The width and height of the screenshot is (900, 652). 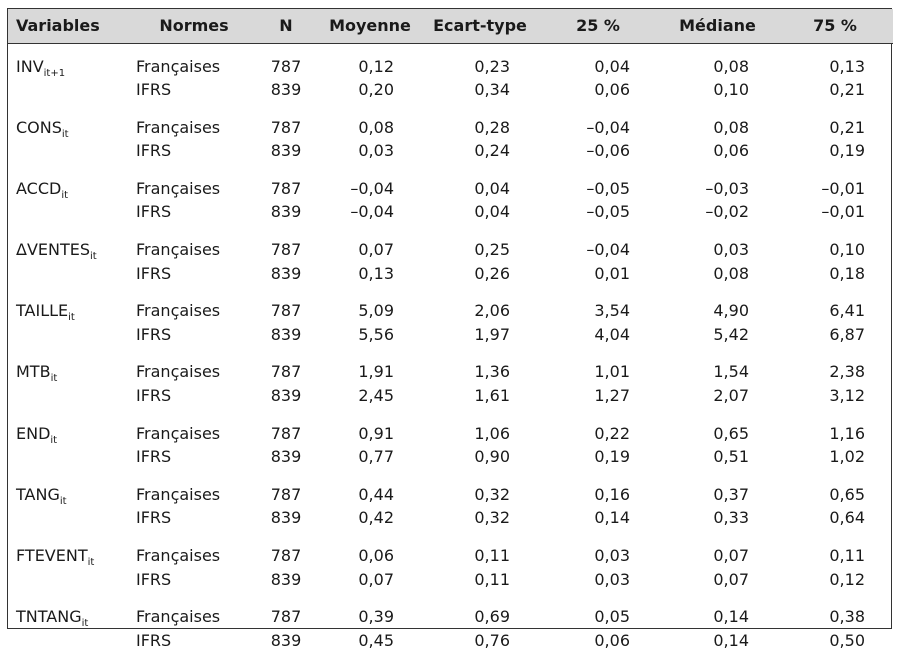 What do you see at coordinates (450, 518) in the screenshot?
I see `table-row: IFRS 839 0,42 0,32 0,14 0,33 0,64` at bounding box center [450, 518].